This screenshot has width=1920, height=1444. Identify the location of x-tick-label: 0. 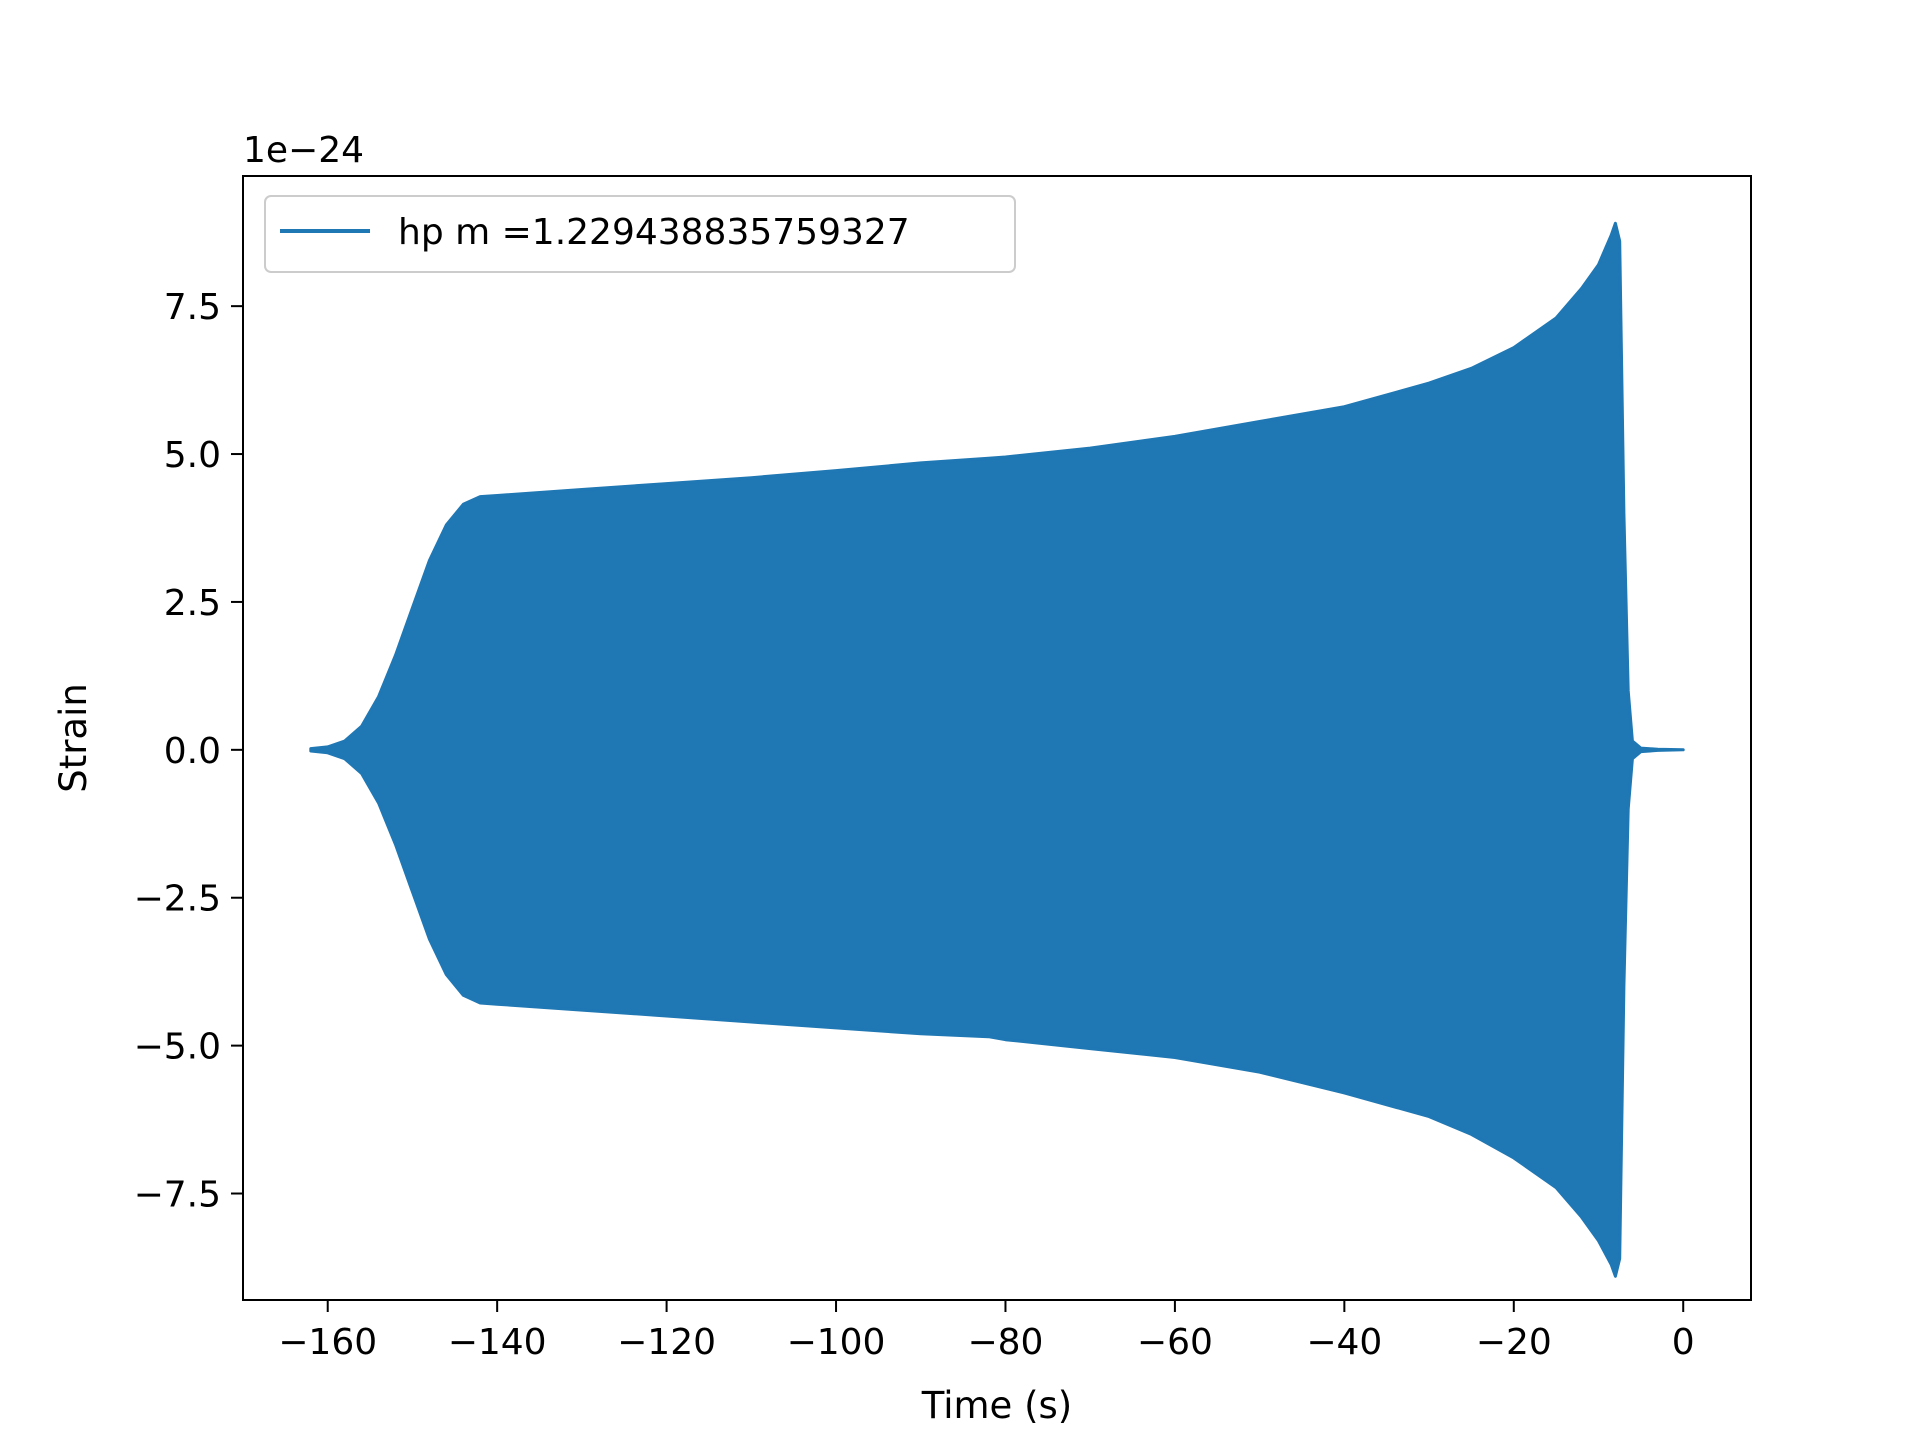
(1683, 1342).